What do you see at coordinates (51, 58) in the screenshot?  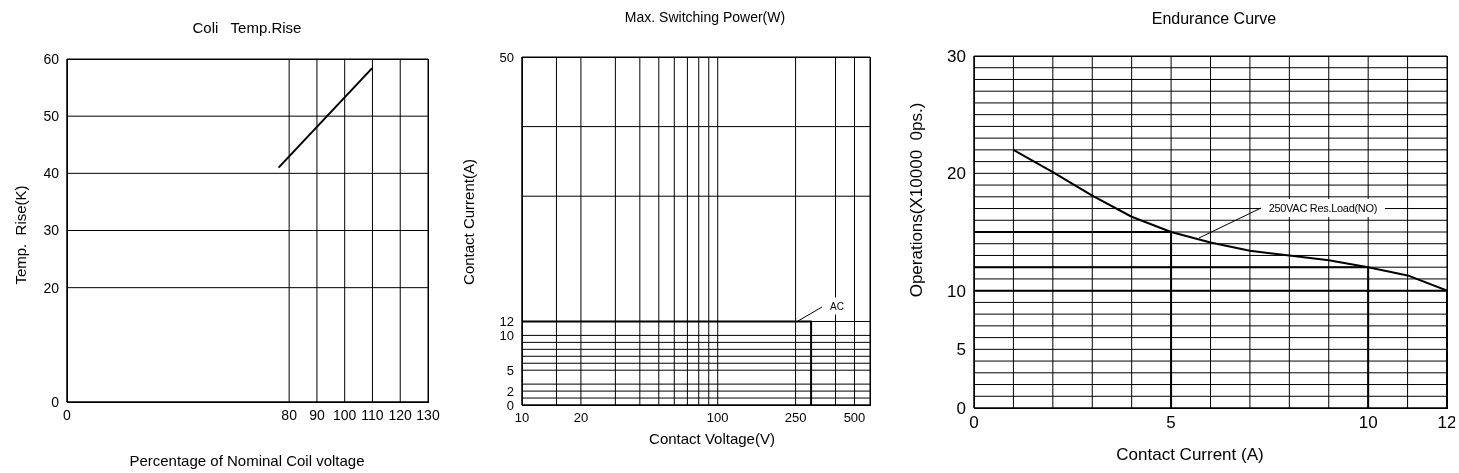 I see `y-tick-label: 60` at bounding box center [51, 58].